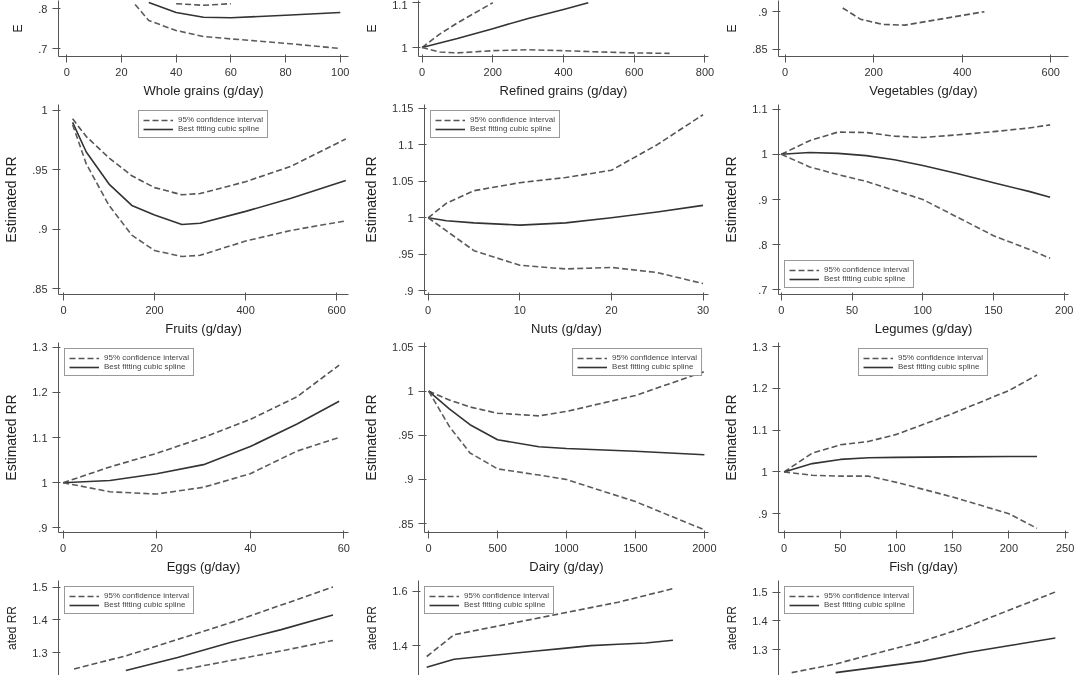 The height and width of the screenshot is (675, 1080). I want to click on y-tick-label: .8, so click(43, 8).